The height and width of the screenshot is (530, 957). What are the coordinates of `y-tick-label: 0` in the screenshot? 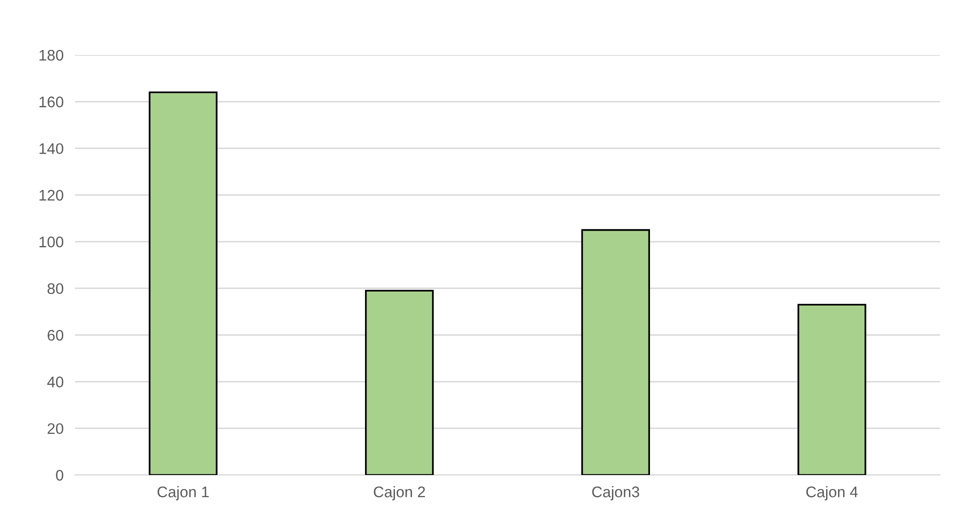 It's located at (60, 475).